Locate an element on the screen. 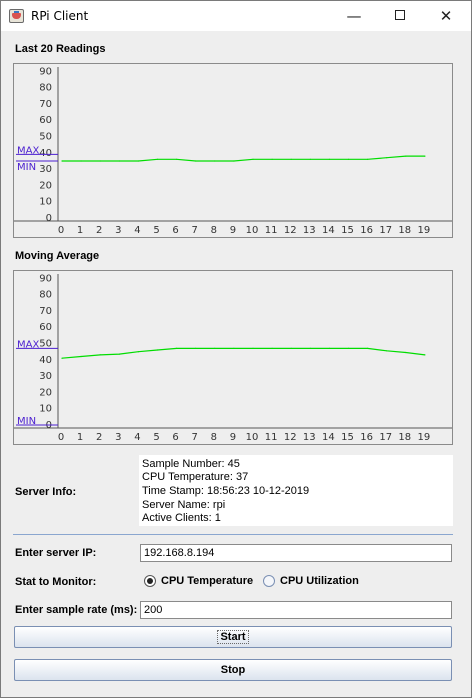 This screenshot has height=698, width=472. minimize-button: — is located at coordinates (354, 16).